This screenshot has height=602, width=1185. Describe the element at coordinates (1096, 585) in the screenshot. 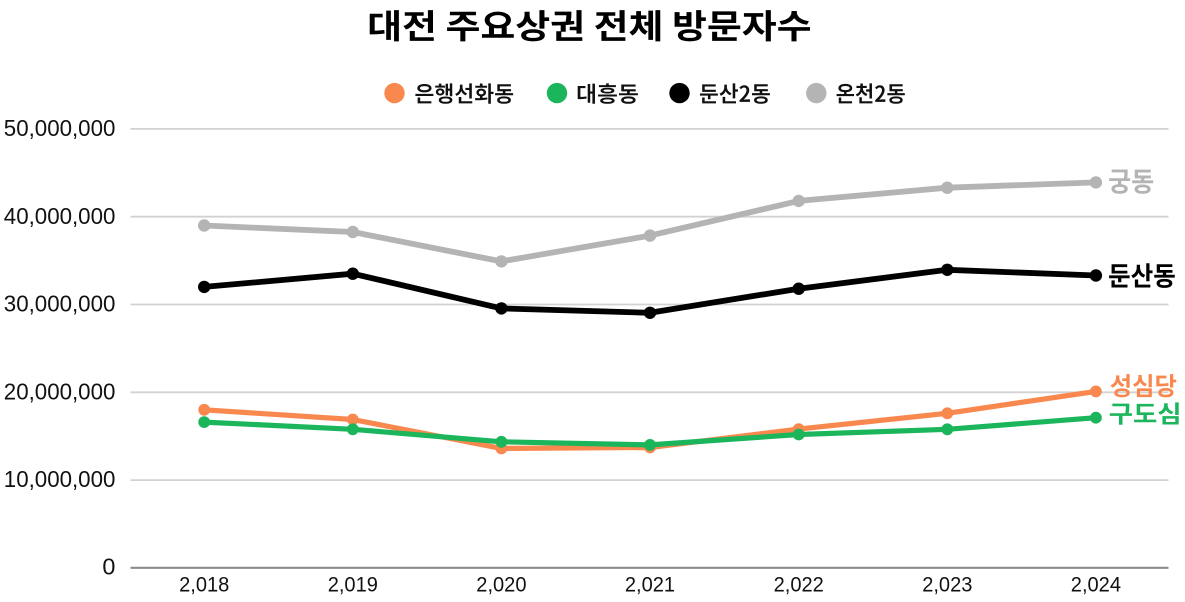

I see `svg-text: 2,024` at that location.